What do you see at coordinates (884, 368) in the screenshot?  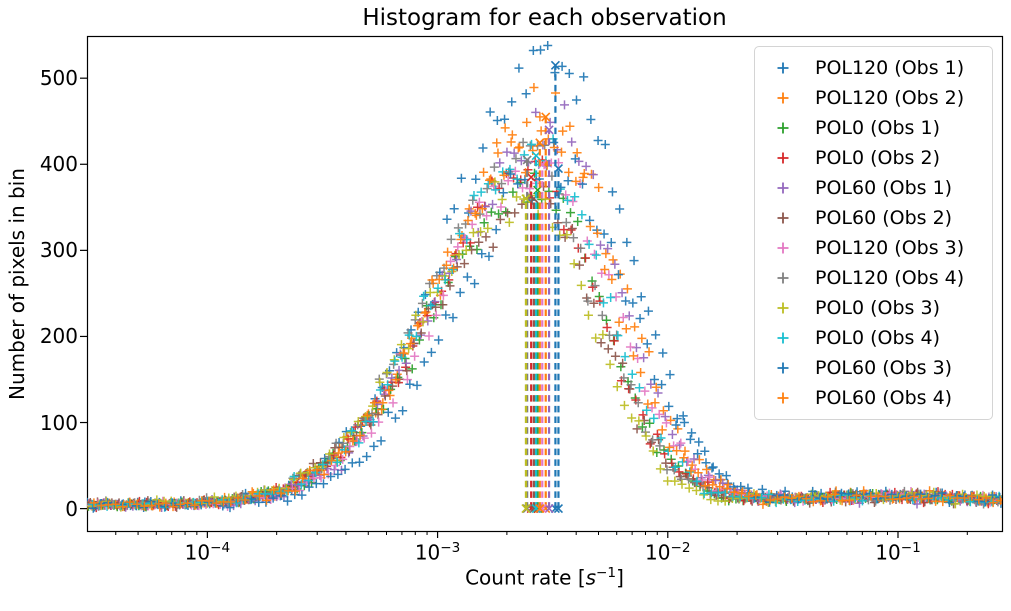 I see `legend-item-label: POL60 (Obs 3)` at bounding box center [884, 368].